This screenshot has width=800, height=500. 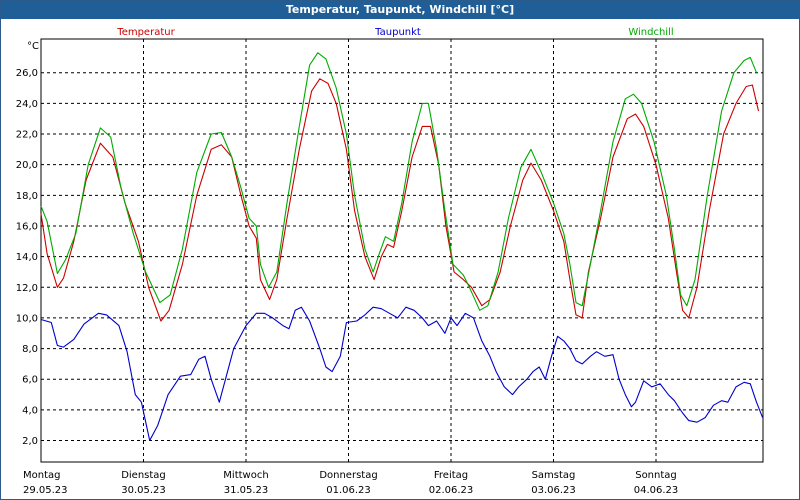 I want to click on window-title: Temperatur, Taupunkt, Windchill [°C], so click(x=400, y=10).